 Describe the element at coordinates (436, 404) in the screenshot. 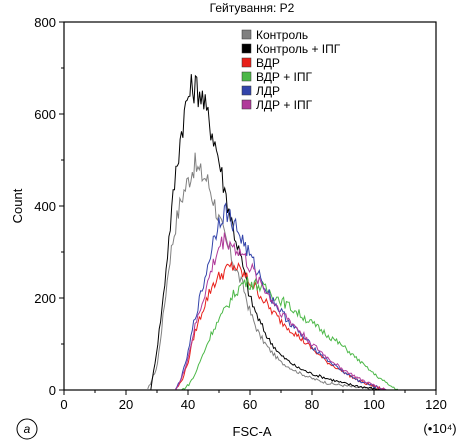

I see `x-tick-label: 120` at that location.